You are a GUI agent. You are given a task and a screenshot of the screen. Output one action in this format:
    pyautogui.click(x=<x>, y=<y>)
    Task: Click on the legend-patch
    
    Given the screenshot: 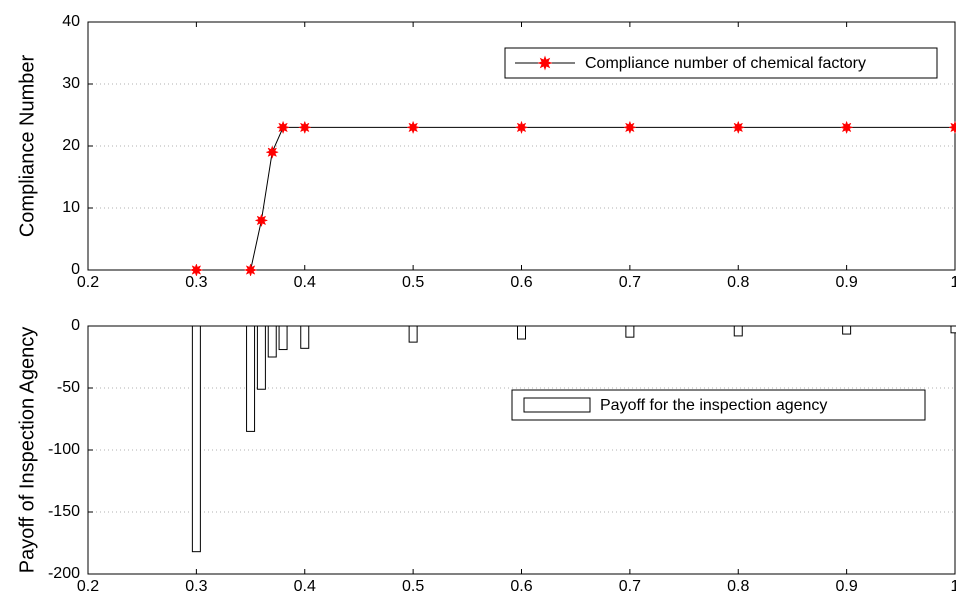 What is the action you would take?
    pyautogui.click(x=557, y=405)
    